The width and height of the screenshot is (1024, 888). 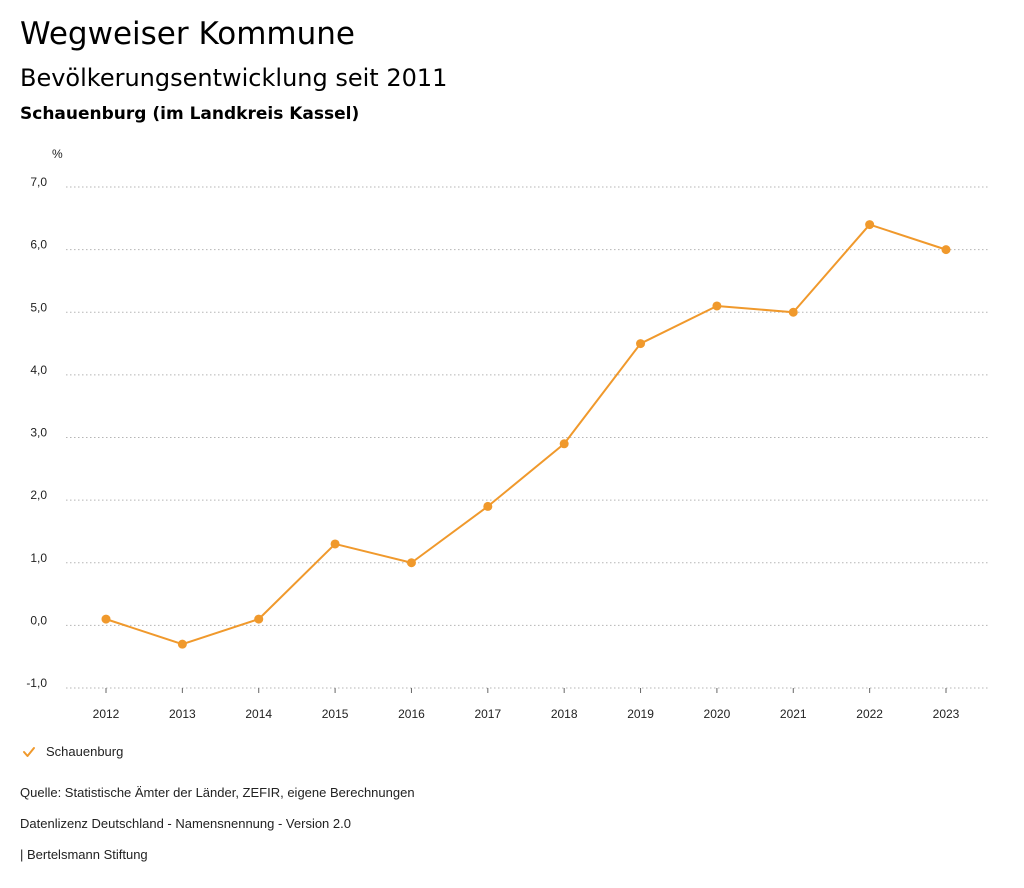 I want to click on y-tick-label: 4,0, so click(x=38, y=370).